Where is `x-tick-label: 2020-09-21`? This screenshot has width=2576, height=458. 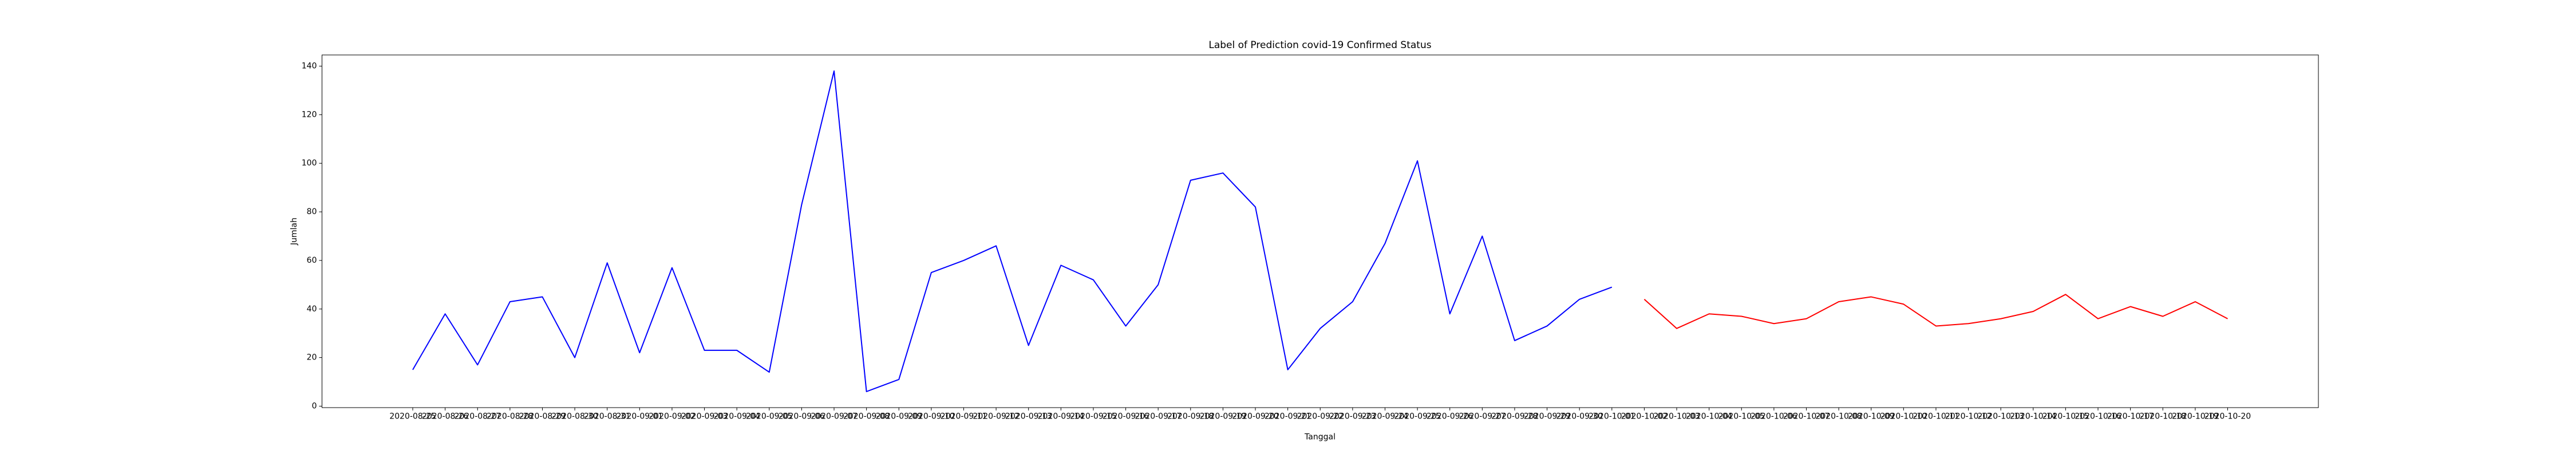 x-tick-label: 2020-09-21 is located at coordinates (1288, 417).